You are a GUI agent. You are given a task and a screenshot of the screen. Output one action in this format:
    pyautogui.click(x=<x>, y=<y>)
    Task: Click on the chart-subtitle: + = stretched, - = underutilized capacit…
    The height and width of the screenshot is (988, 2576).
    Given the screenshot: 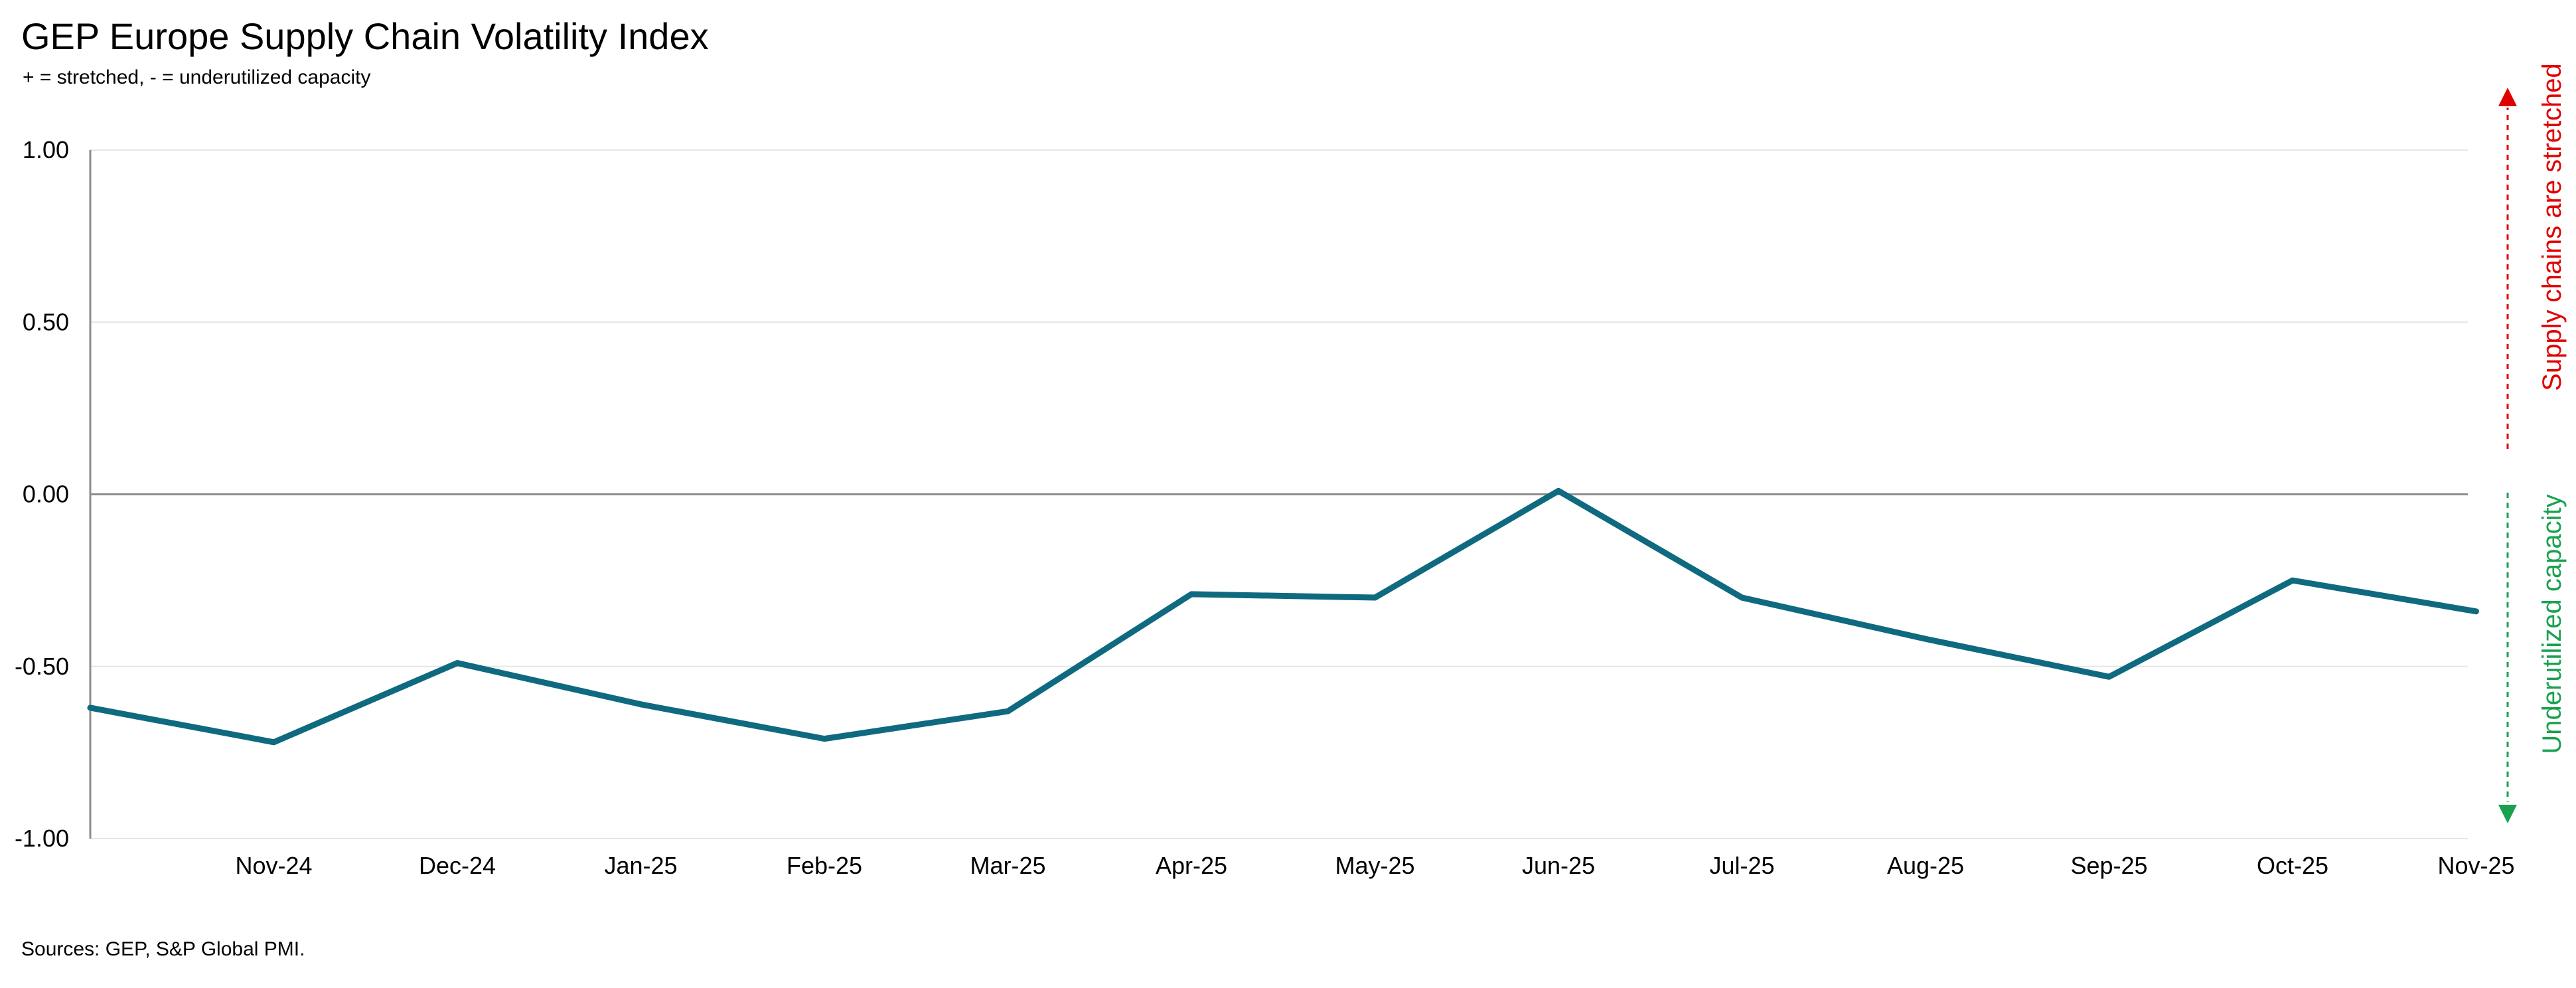 What is the action you would take?
    pyautogui.click(x=197, y=77)
    